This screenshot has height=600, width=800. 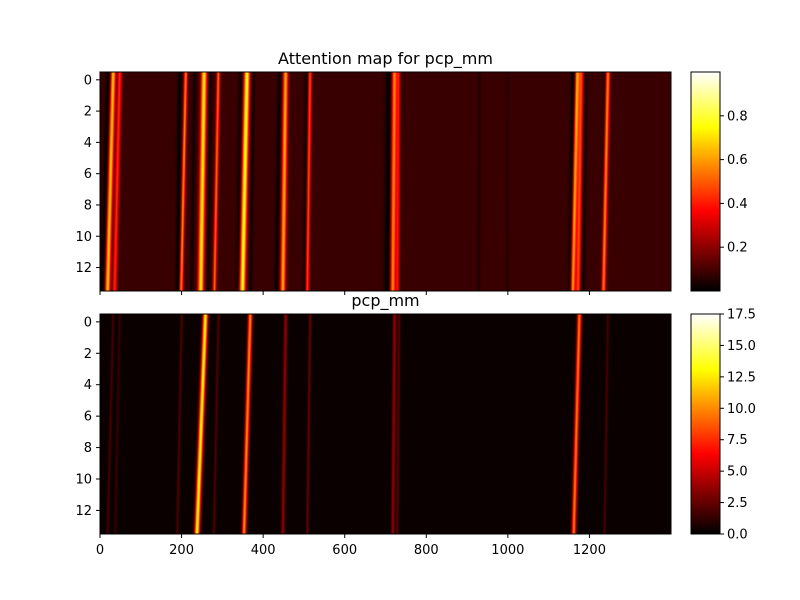 I want to click on colorbar-tick-label: 7.5, so click(x=737, y=440).